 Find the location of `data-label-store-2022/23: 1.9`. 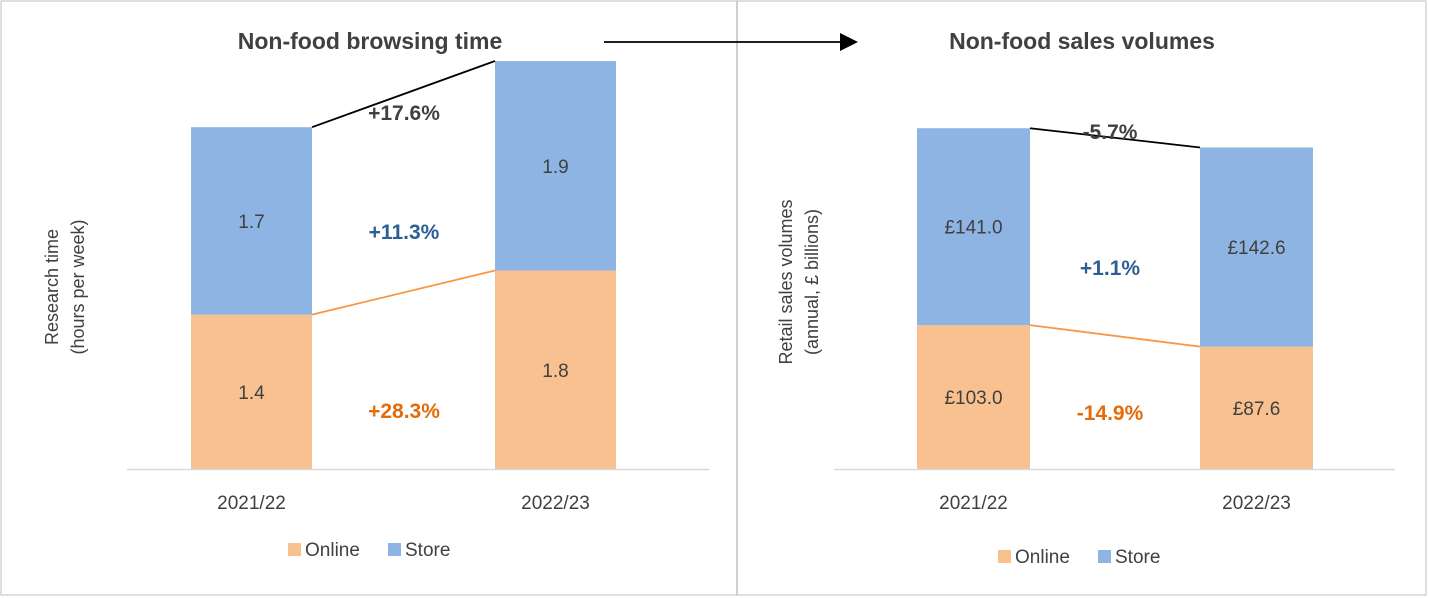

data-label-store-2022/23: 1.9 is located at coordinates (555, 167).